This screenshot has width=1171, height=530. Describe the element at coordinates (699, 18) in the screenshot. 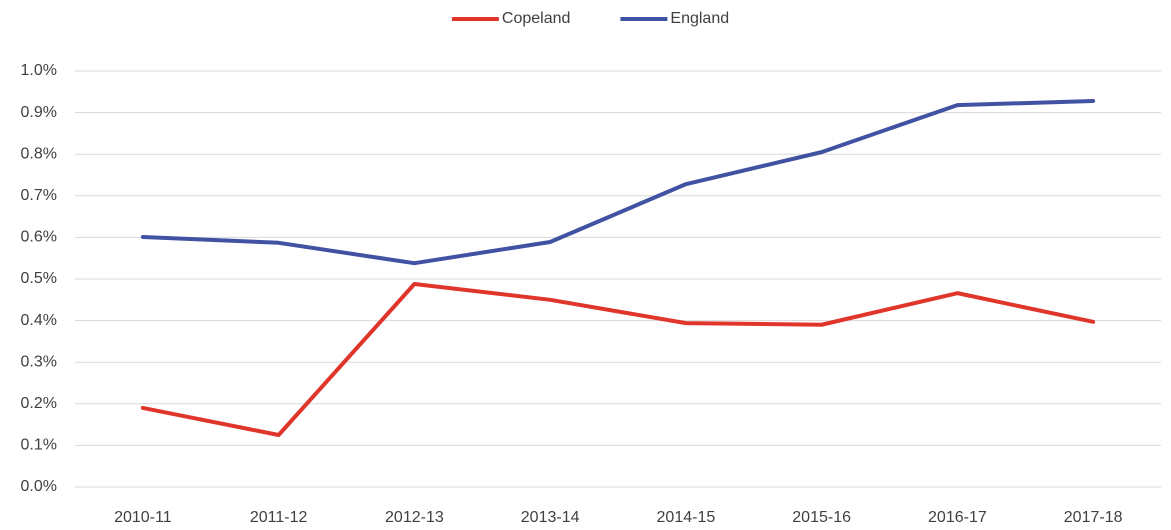

I see `legend-label: England` at that location.